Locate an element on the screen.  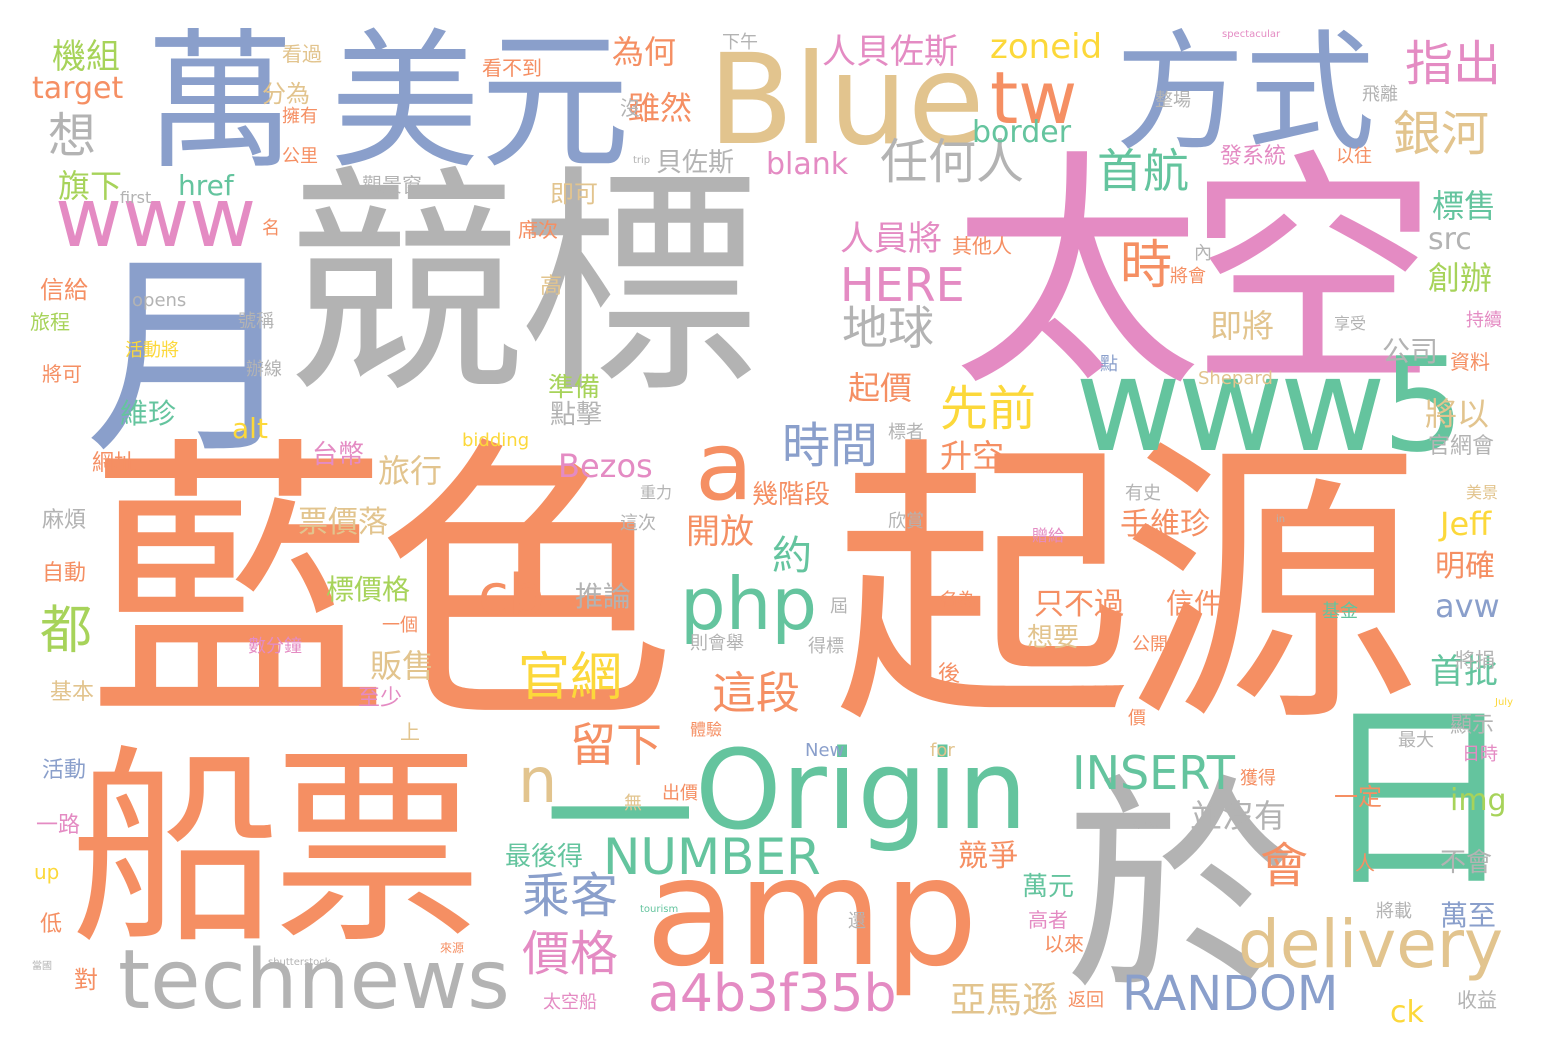
word-haocheng: 號稱 is located at coordinates (256, 321).